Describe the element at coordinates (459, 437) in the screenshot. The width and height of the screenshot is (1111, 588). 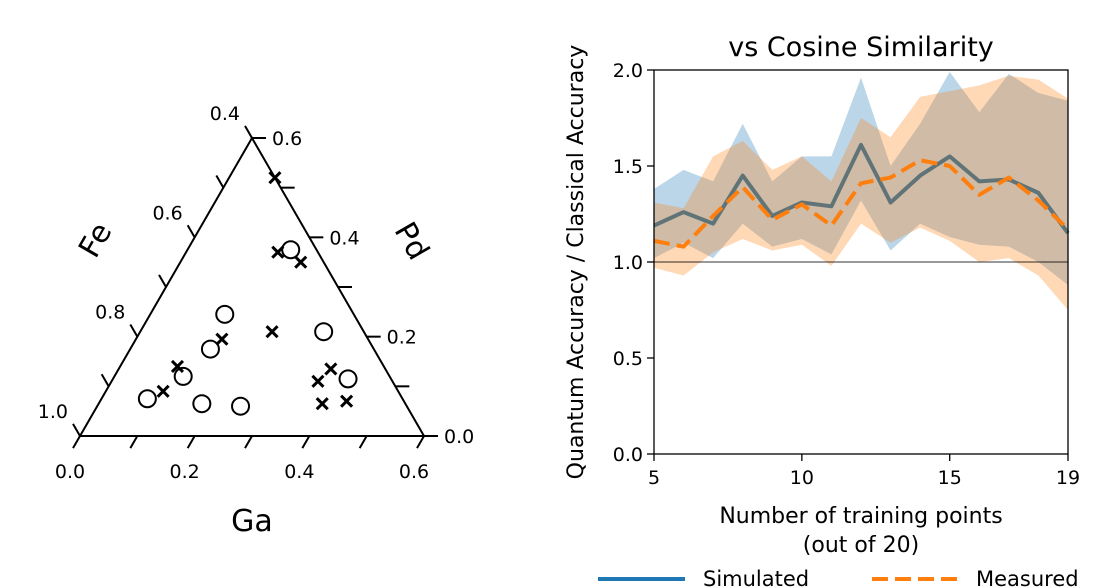
I see `ternary-tick-label-right: 0.0` at that location.